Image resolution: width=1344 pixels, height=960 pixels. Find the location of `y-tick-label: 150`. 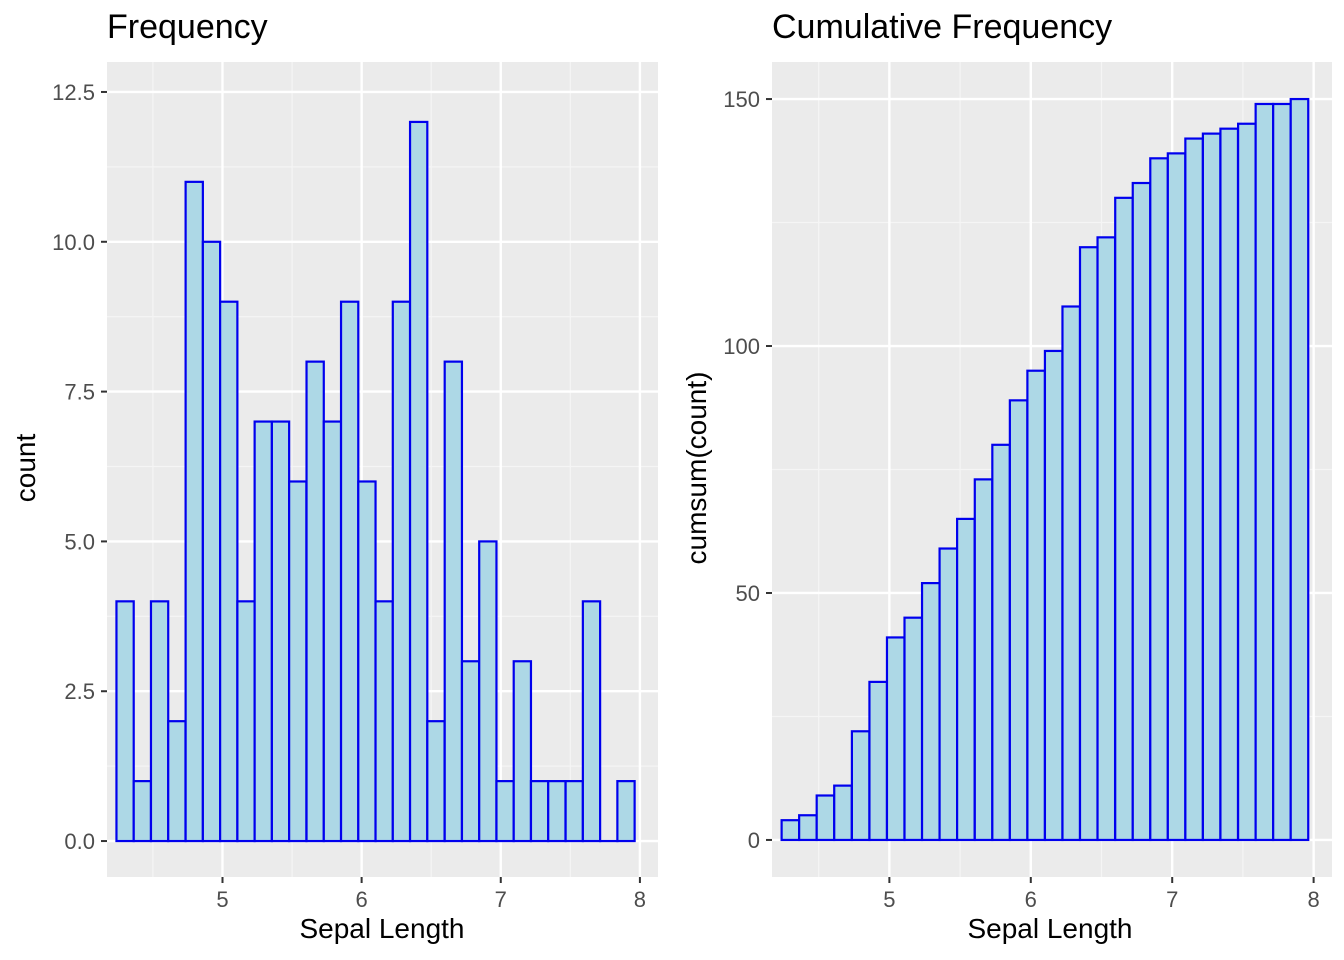

y-tick-label: 150 is located at coordinates (741, 99).